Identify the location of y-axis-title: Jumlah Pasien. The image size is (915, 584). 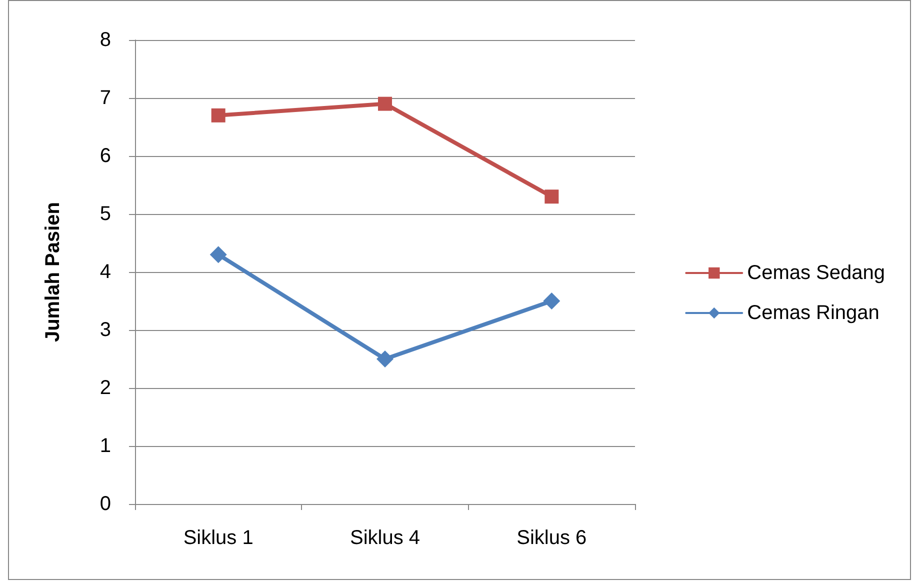
(53, 272).